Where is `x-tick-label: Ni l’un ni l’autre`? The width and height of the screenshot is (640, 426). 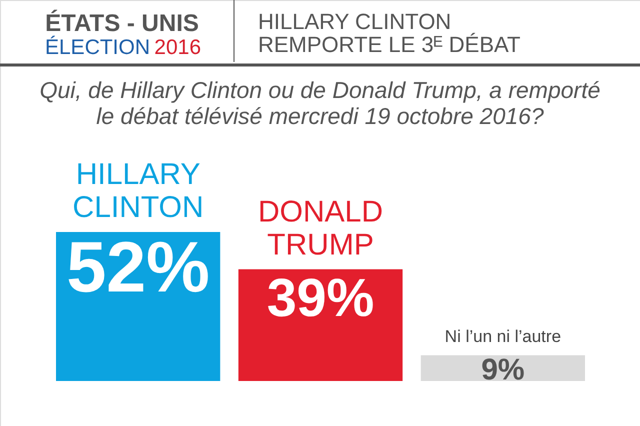 x-tick-label: Ni l’un ni l’autre is located at coordinates (503, 336).